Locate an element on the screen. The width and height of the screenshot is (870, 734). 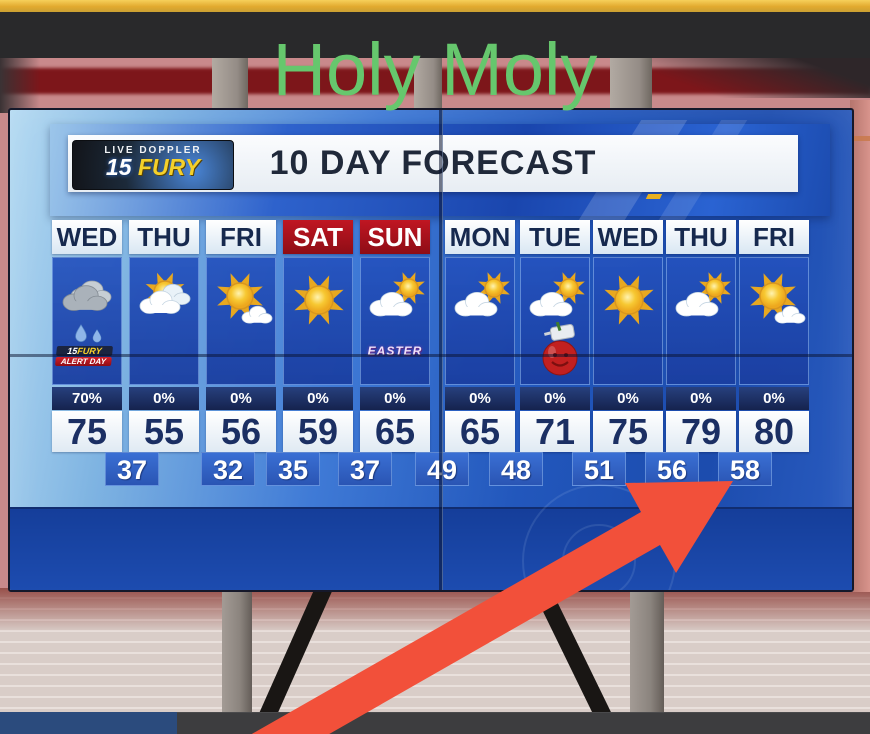
stand-pillar-top-left is located at coordinates (230, 85).